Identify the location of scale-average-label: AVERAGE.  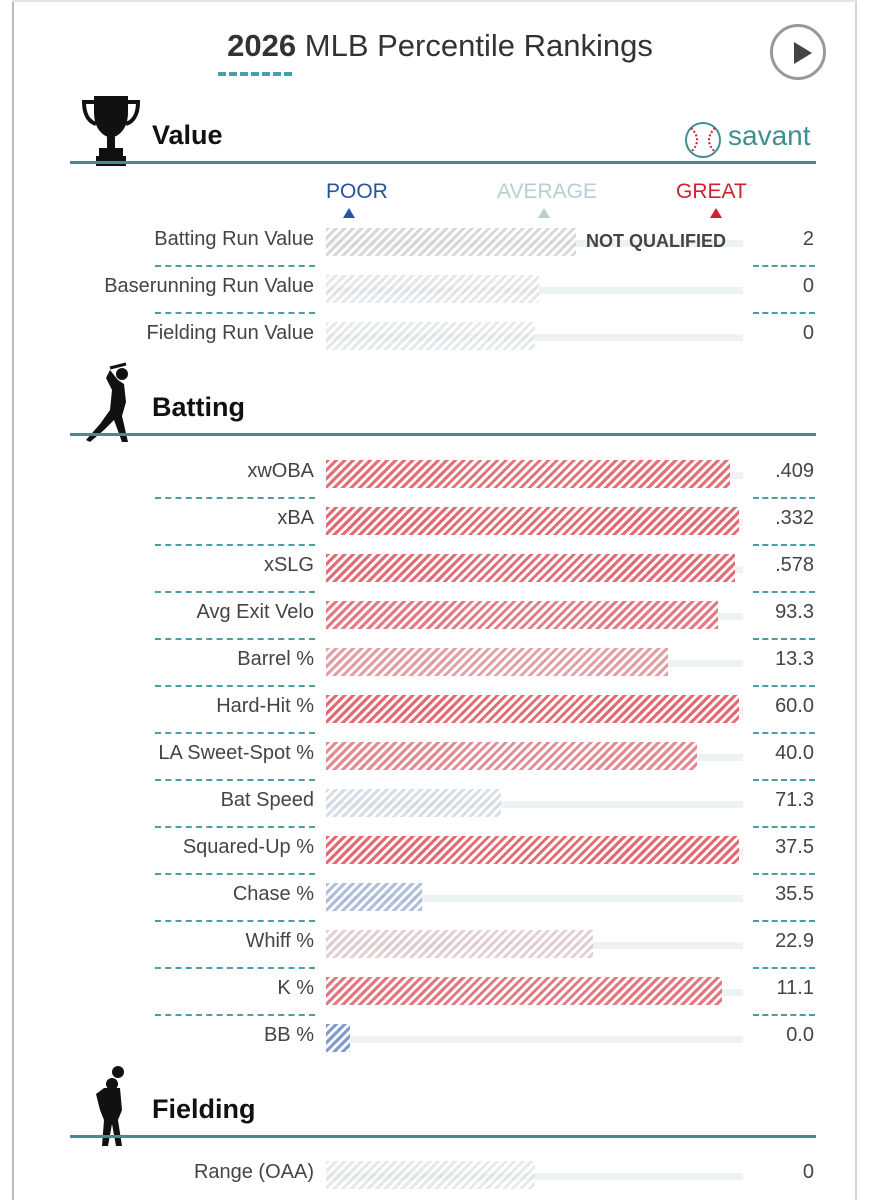
(547, 191).